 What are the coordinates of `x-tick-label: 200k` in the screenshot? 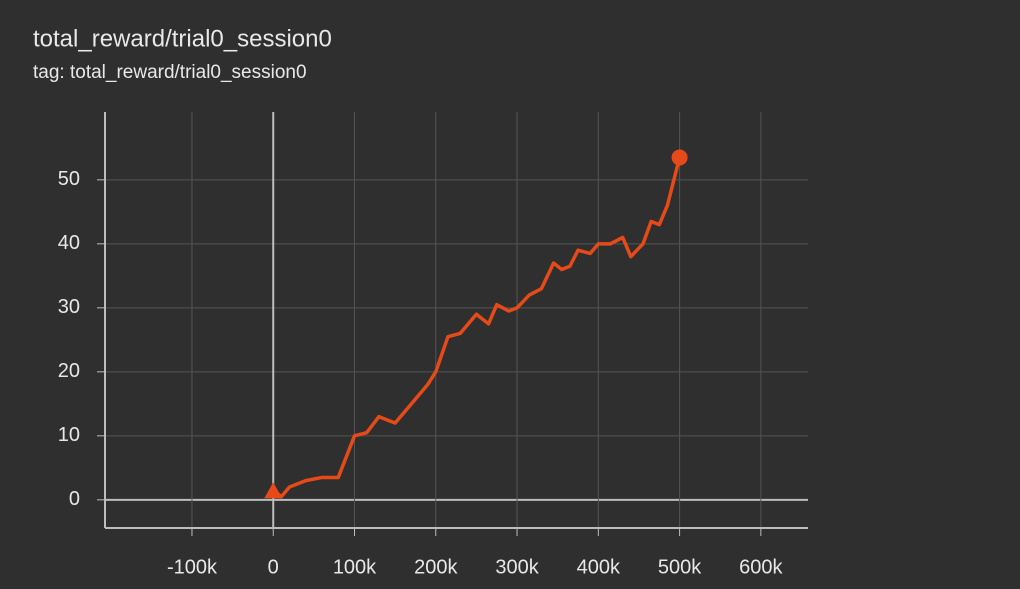 It's located at (436, 567).